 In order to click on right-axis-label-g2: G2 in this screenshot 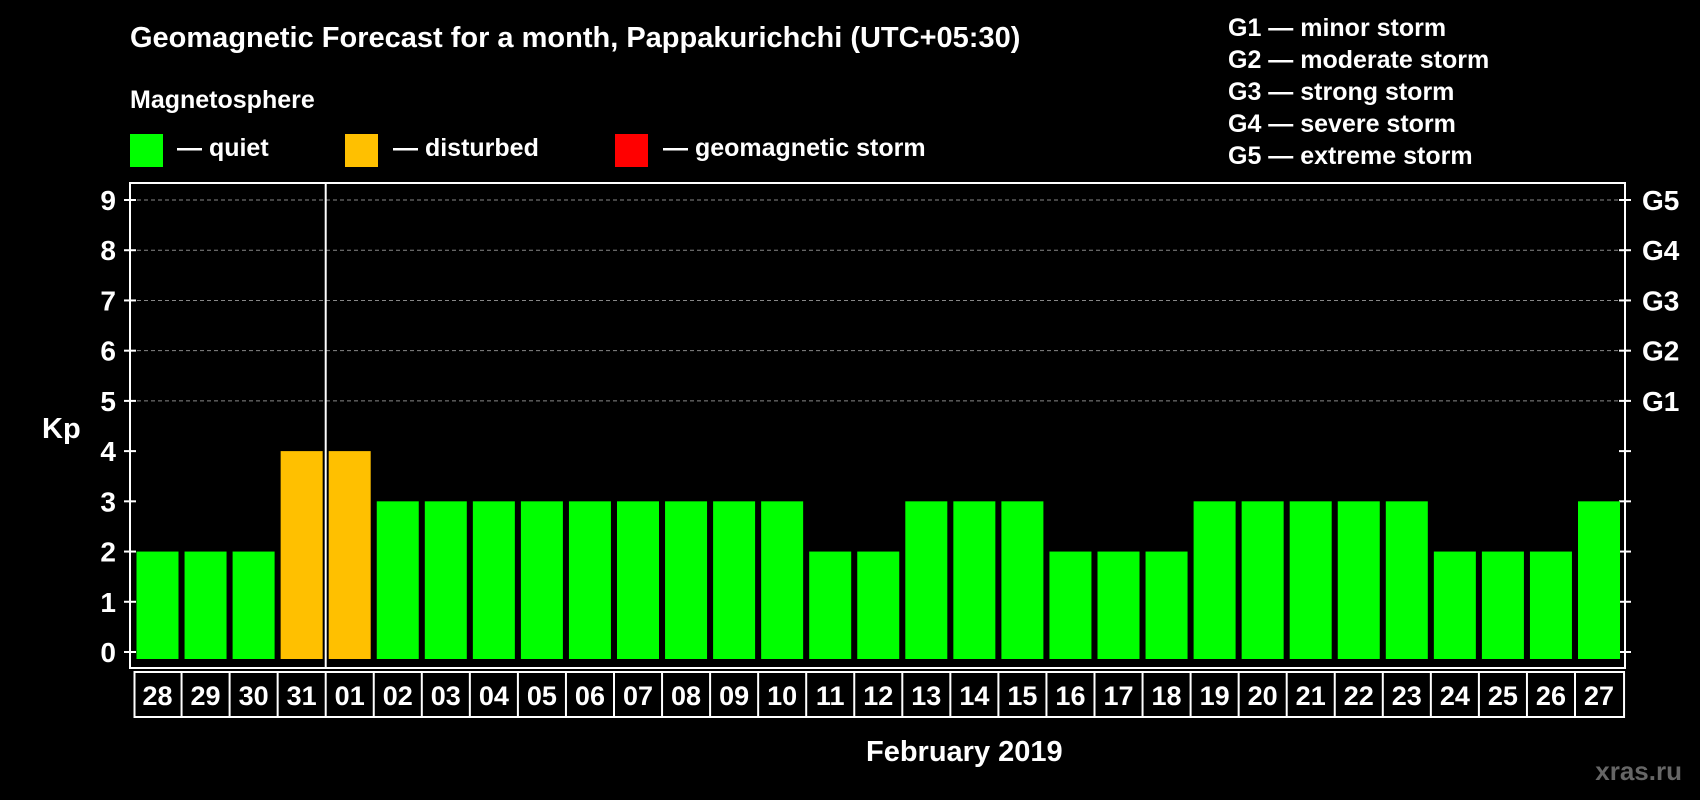, I will do `click(1660, 351)`.